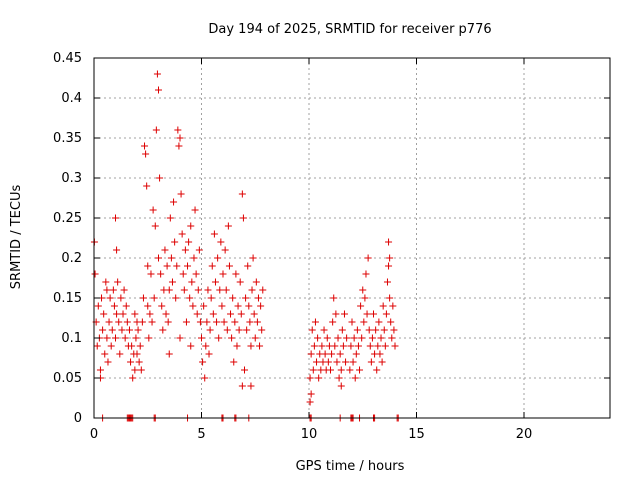 The image size is (640, 480). Describe the element at coordinates (67, 378) in the screenshot. I see `y-tick-label: 0.05` at that location.